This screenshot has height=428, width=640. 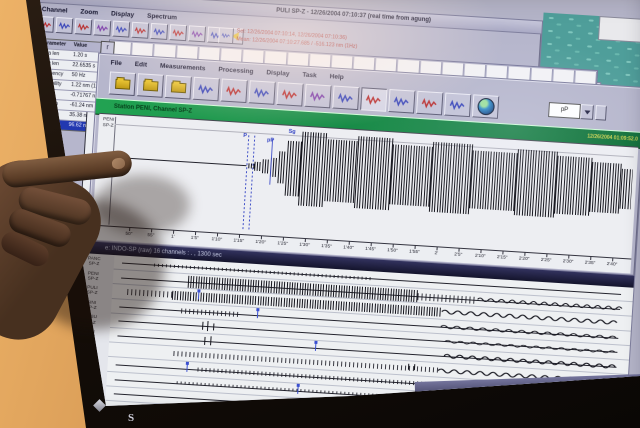 I want to click on time-axis-tick: 1'10", so click(x=216, y=240).